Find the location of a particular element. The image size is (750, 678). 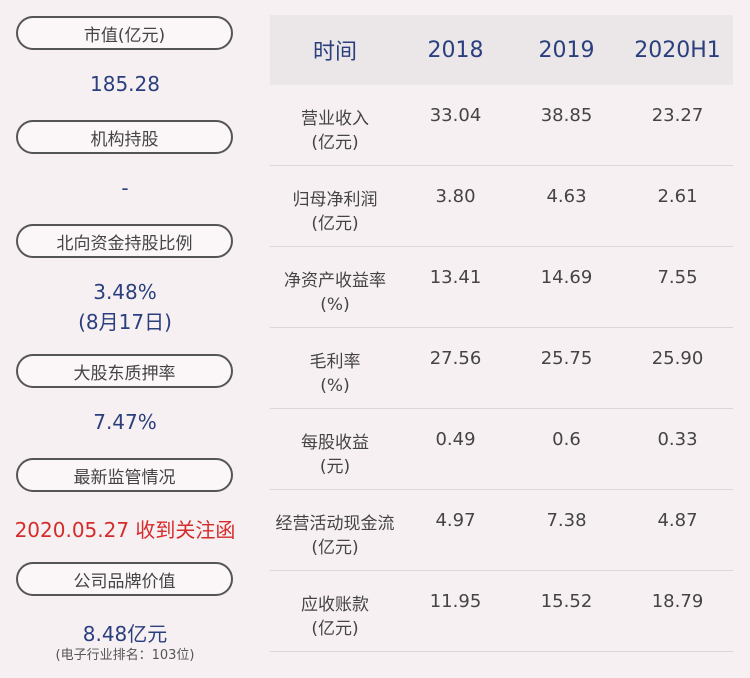

northbound-ratio-value: 3.48% is located at coordinates (125, 292).